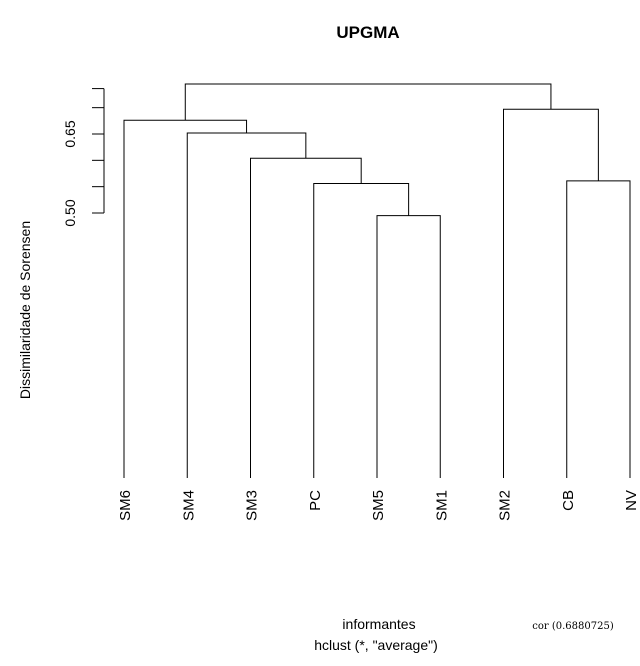  What do you see at coordinates (70, 133) in the screenshot?
I see `y-tick-label: 0.65` at bounding box center [70, 133].